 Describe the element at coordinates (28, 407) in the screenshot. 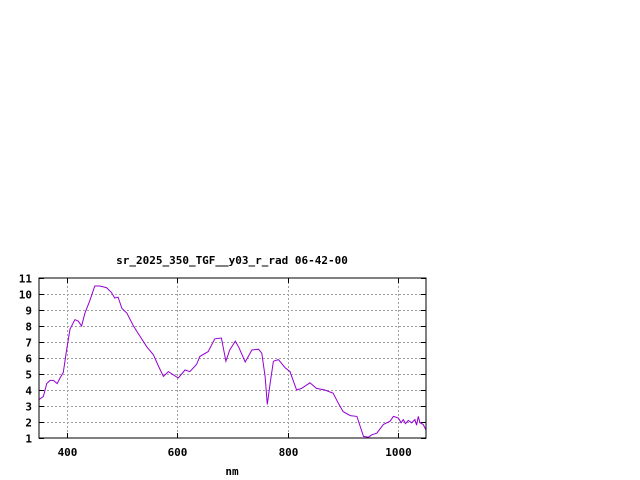

I see `y-tick-label: 3` at that location.